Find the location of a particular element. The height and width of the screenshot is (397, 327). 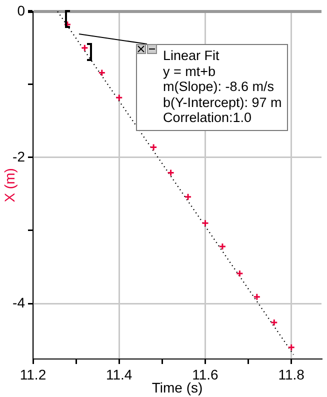

y-tick-label: 0 is located at coordinates (21, 10).